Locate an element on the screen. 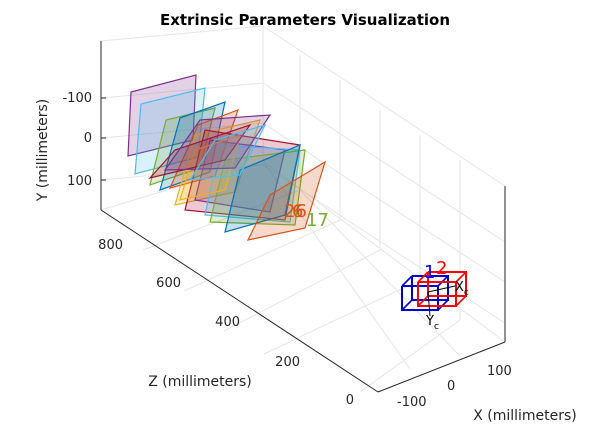 This screenshot has width=589, height=441. x-ticks: -100 0 100 is located at coordinates (454, 387).